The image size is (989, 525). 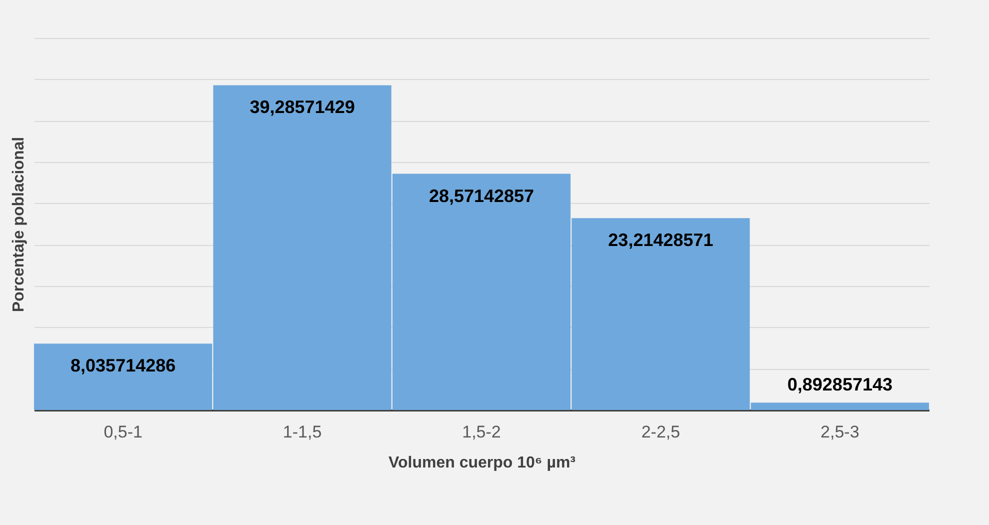 What do you see at coordinates (123, 366) in the screenshot?
I see `data-label: 8,035714286` at bounding box center [123, 366].